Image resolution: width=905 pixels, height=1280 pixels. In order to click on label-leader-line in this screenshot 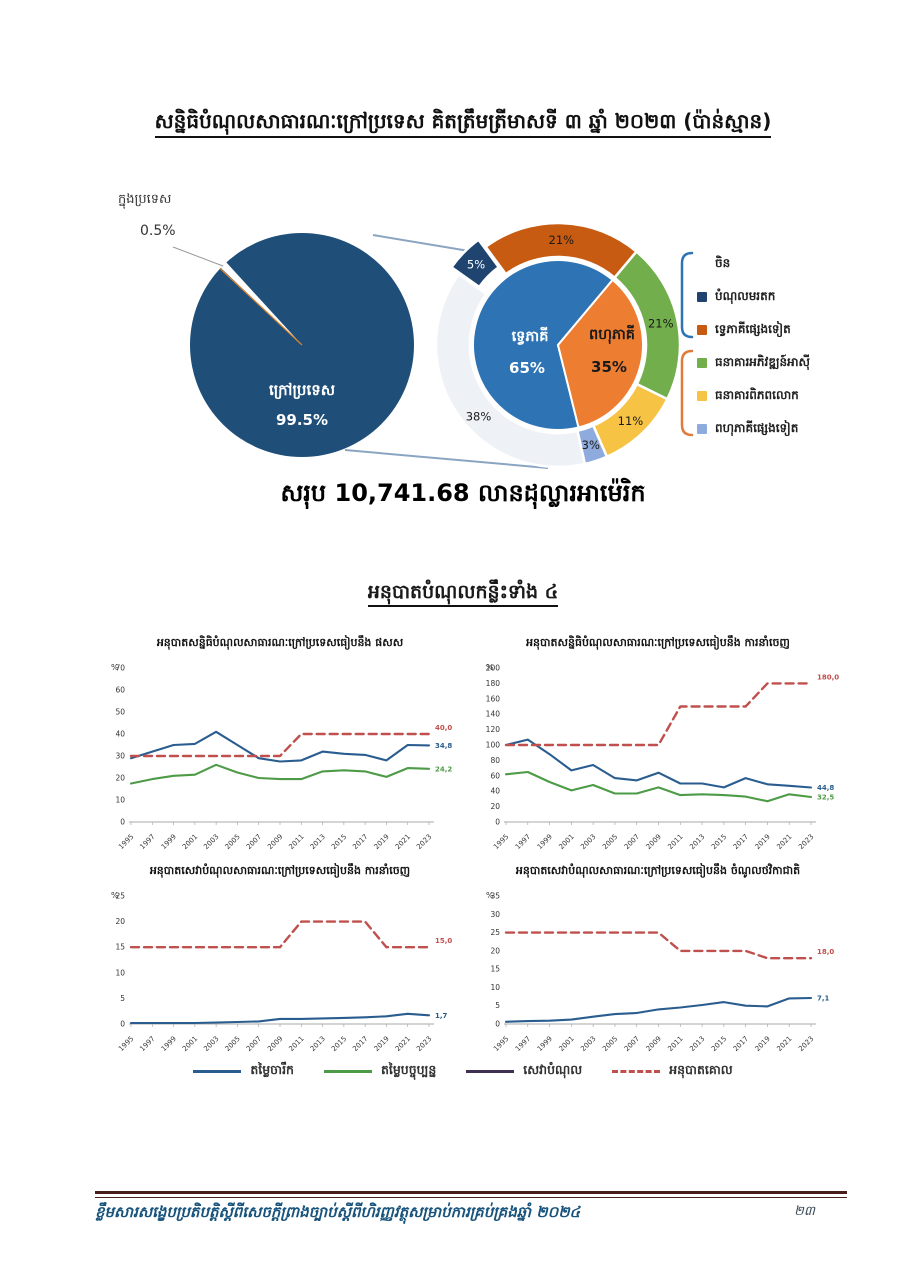, I will do `click(198, 256)`.